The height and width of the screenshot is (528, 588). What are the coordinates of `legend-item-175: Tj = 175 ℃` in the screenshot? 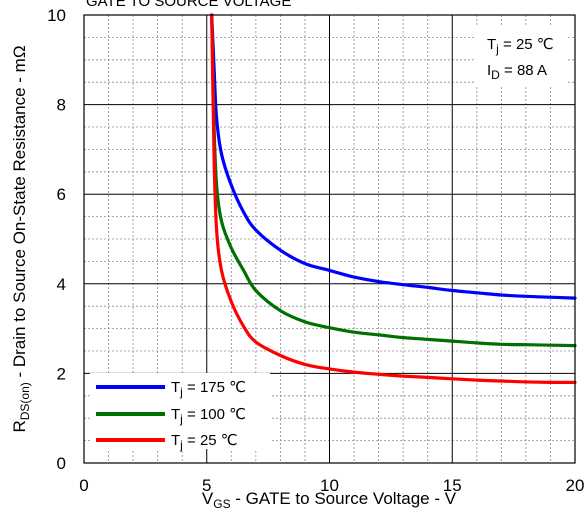 It's located at (171, 389).